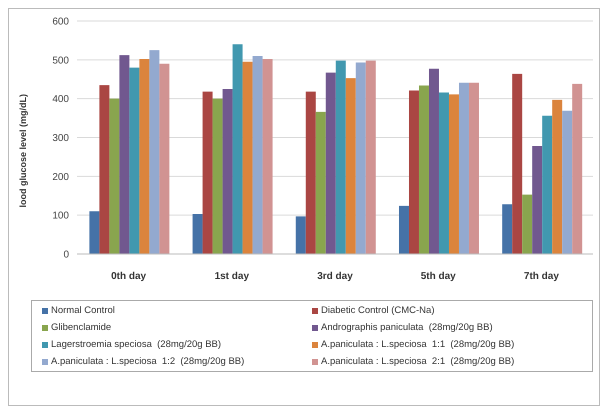 This screenshot has height=414, width=608. Describe the element at coordinates (417, 361) in the screenshot. I see `legend-label: A.paniculata : L.speciosa 2:1 (28mg/20g BB)` at that location.